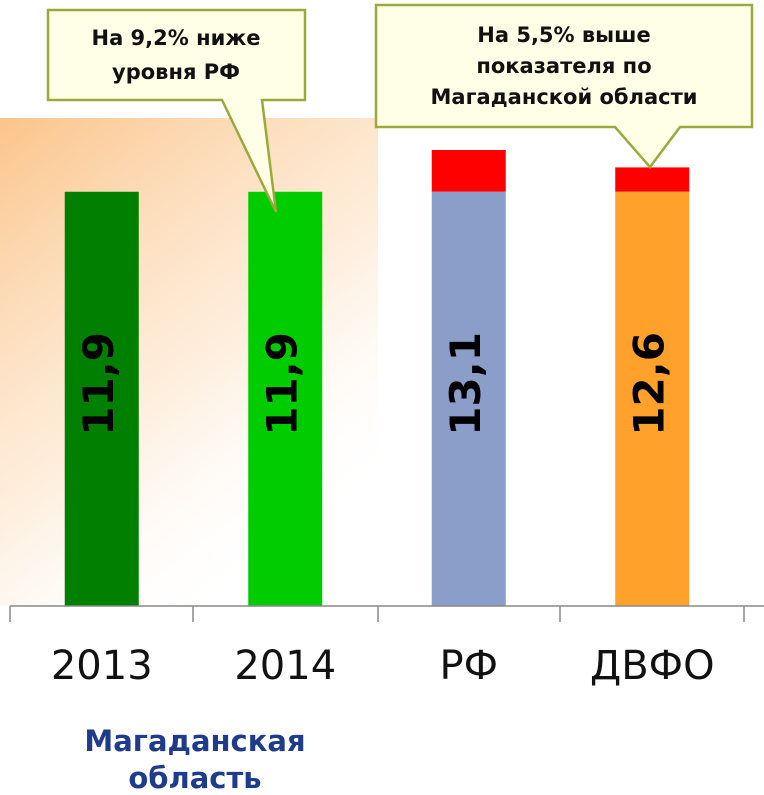  I want to click on group-label: Магаданская, so click(194, 741).